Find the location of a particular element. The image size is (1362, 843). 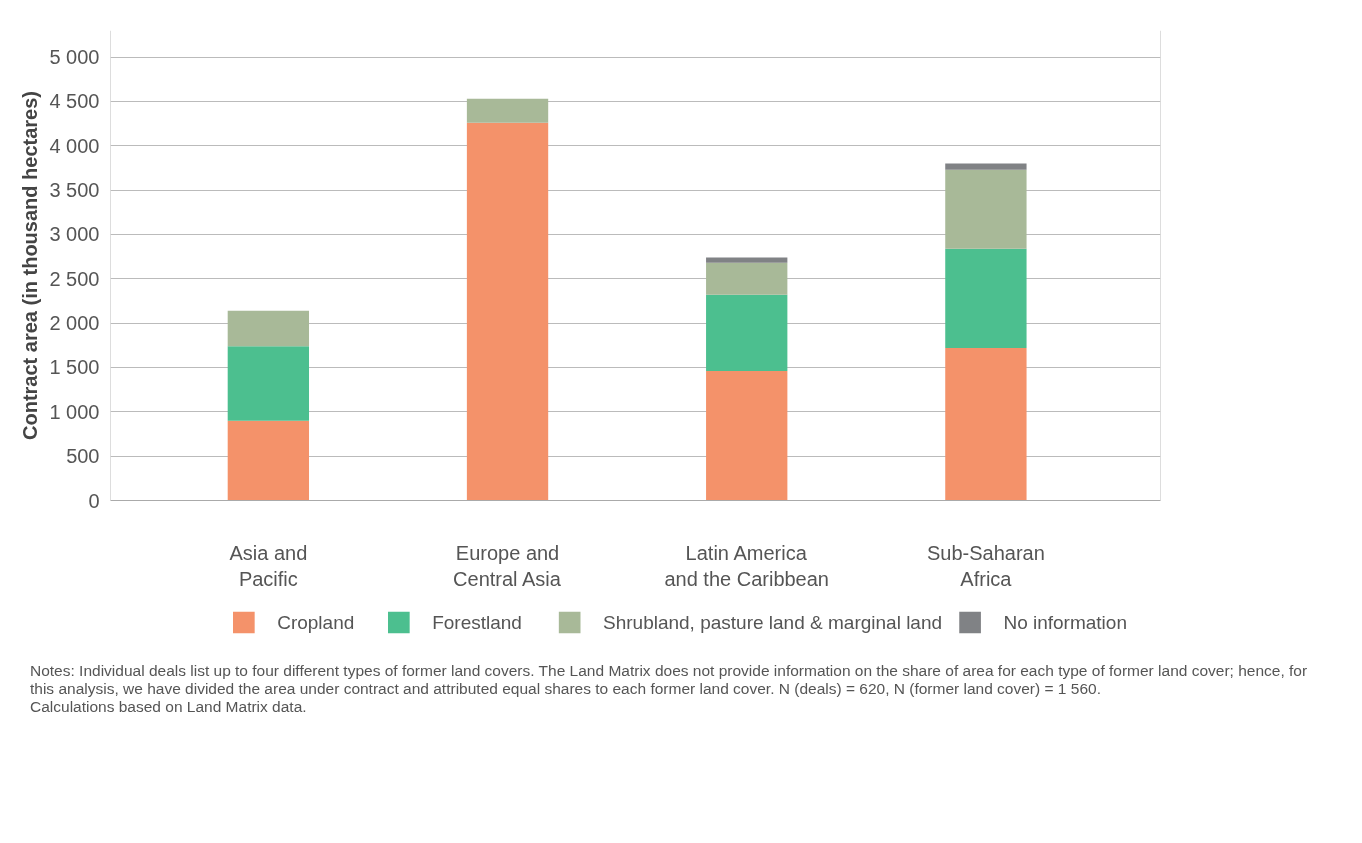

text: Notes: Individual deals list up to four different types of former land covers. The Land Matrix does not provide information on the share of area for each type of former land cover; hence, for this analysis, we have divided the area under contract and attributed equal shares to each former land cover. N (deals) = 620, N (former land cover) = 1 560. is located at coordinates (669, 679).